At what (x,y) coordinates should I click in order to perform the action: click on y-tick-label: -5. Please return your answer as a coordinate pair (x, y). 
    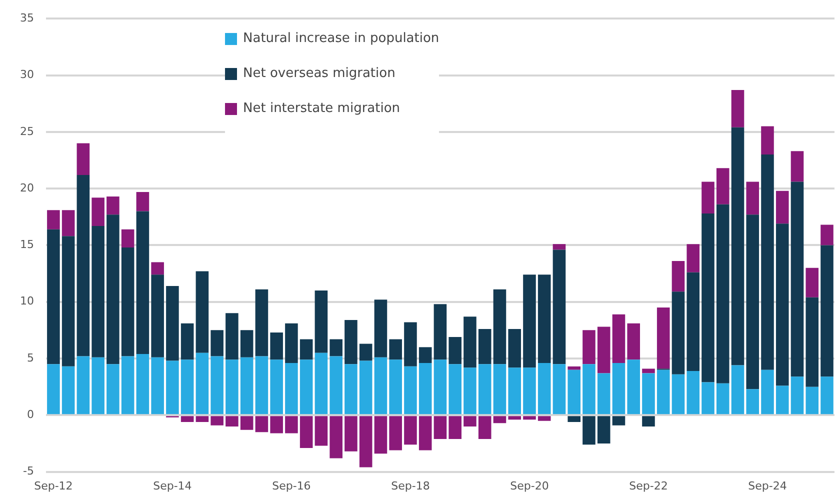
    Looking at the image, I should click on (28, 471).